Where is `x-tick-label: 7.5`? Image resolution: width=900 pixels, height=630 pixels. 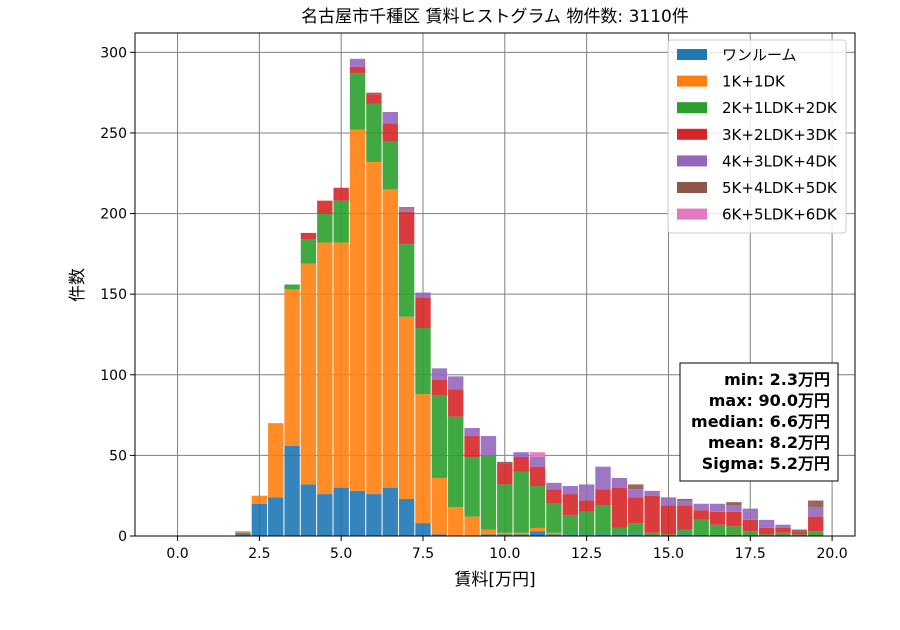
x-tick-label: 7.5 is located at coordinates (423, 554).